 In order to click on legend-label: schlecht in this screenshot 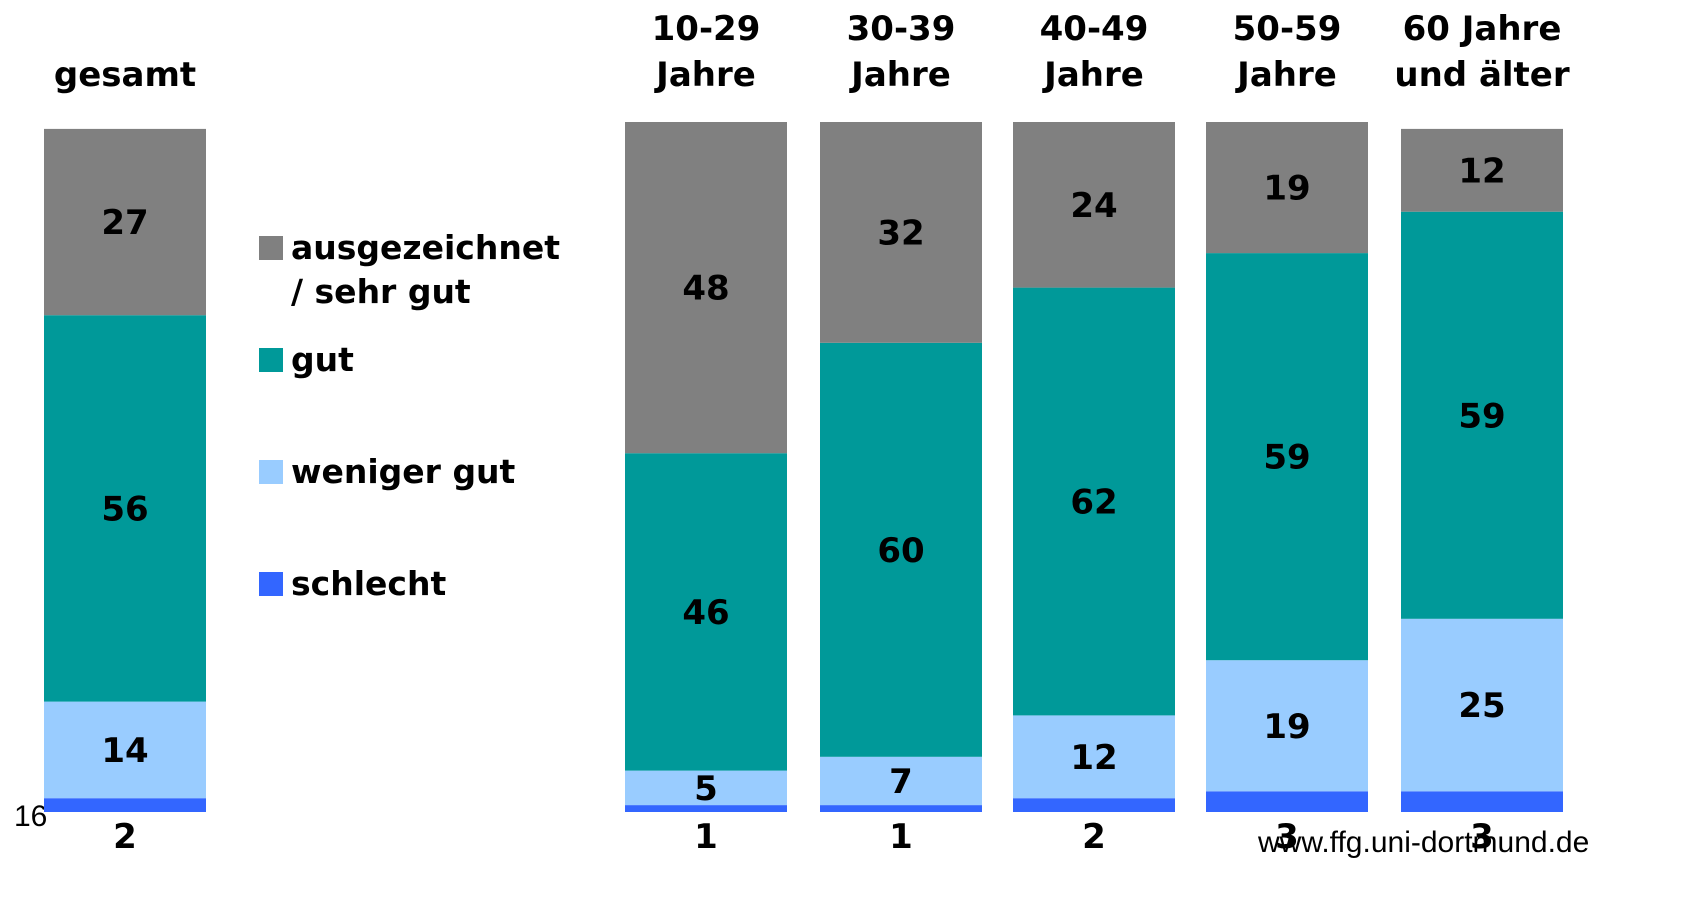, I will do `click(369, 583)`.